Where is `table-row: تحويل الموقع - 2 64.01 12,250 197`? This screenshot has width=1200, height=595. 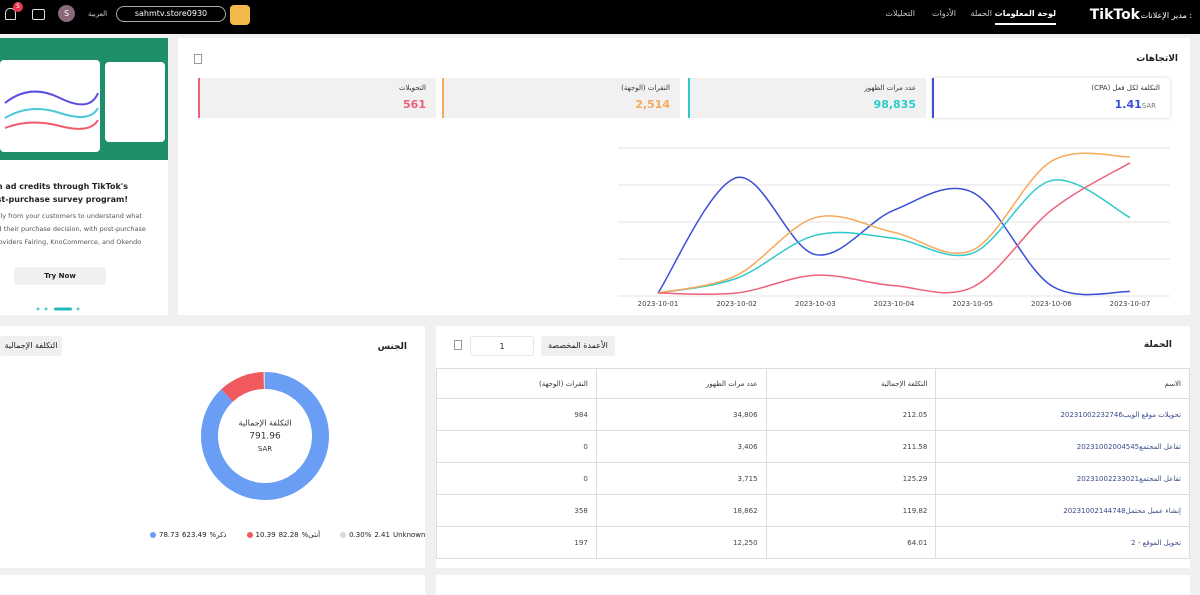 table-row: تحويل الموقع - 2 64.01 12,250 197 is located at coordinates (813, 542).